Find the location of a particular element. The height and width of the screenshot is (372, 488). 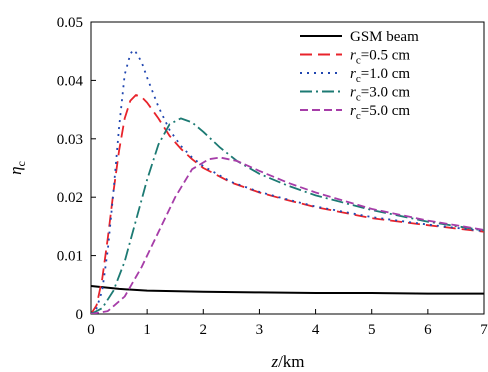

legend-label-1: rc=0.5 cm is located at coordinates (380, 57).